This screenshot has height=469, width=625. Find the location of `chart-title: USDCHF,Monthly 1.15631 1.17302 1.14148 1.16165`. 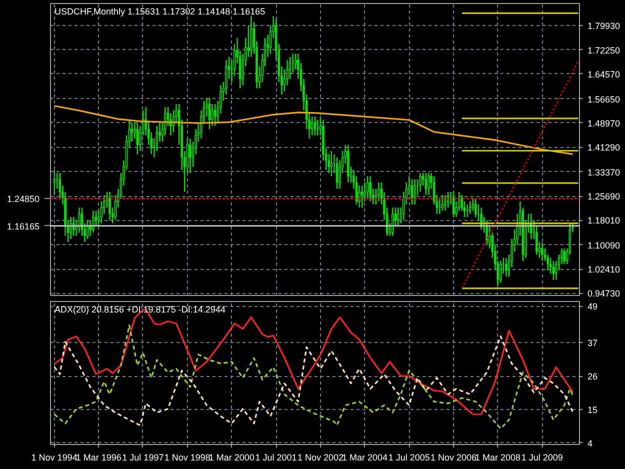

chart-title: USDCHF,Monthly 1.15631 1.17302 1.14148 1.16165 is located at coordinates (160, 11).